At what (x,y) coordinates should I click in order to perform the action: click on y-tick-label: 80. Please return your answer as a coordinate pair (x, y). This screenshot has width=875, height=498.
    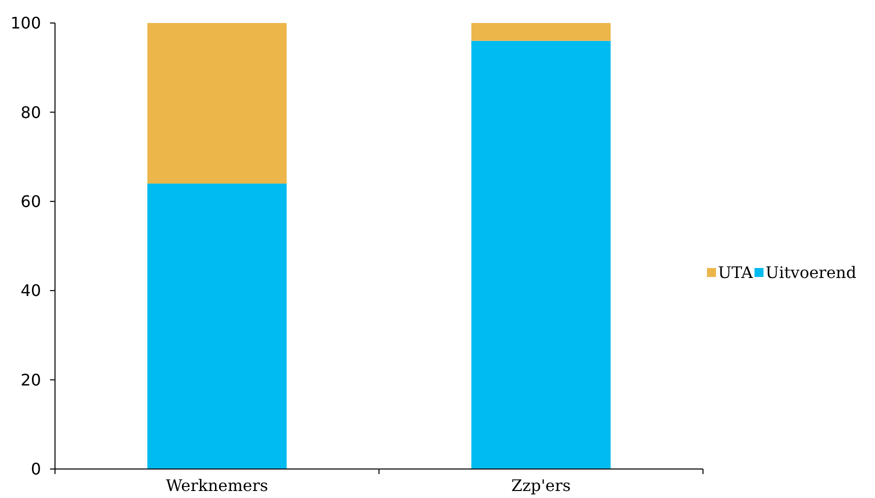
    Looking at the image, I should click on (30, 112).